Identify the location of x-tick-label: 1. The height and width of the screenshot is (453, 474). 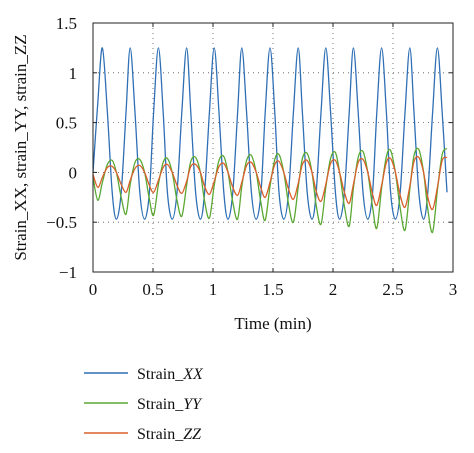
(213, 289).